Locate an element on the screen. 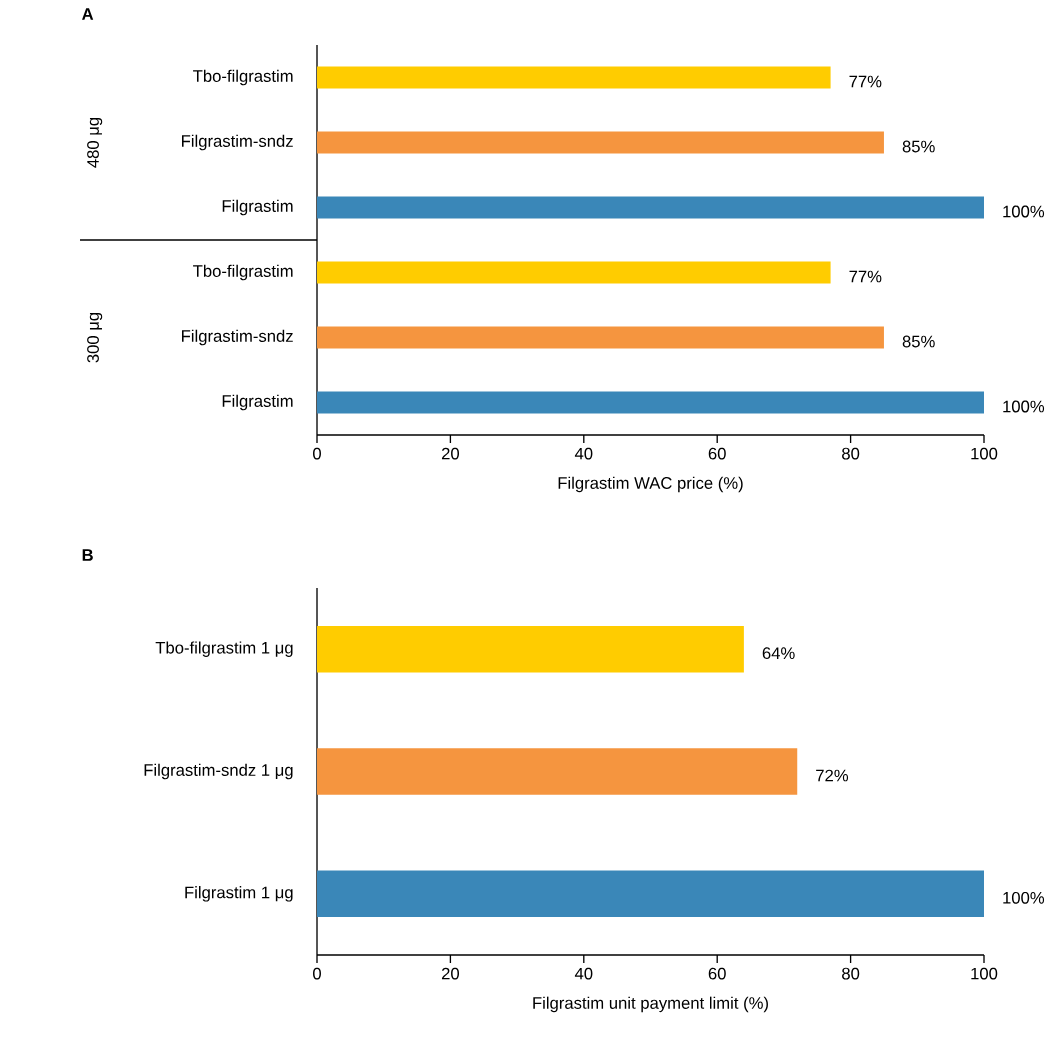 Image resolution: width=1057 pixels, height=1046 pixels. data-label: 64% is located at coordinates (778, 653).